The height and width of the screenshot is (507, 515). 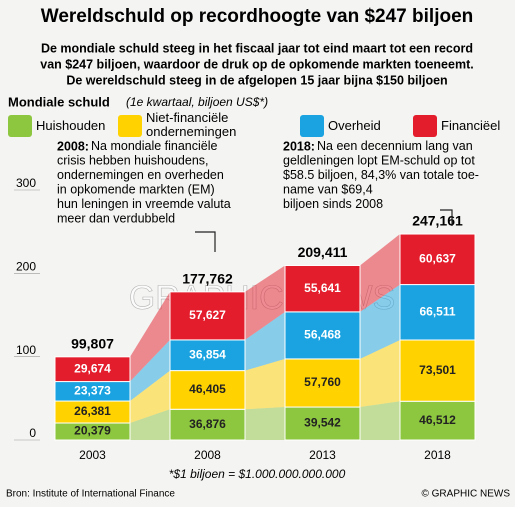 I want to click on annotation-text: ondernemingen en overheden, so click(x=140, y=175).